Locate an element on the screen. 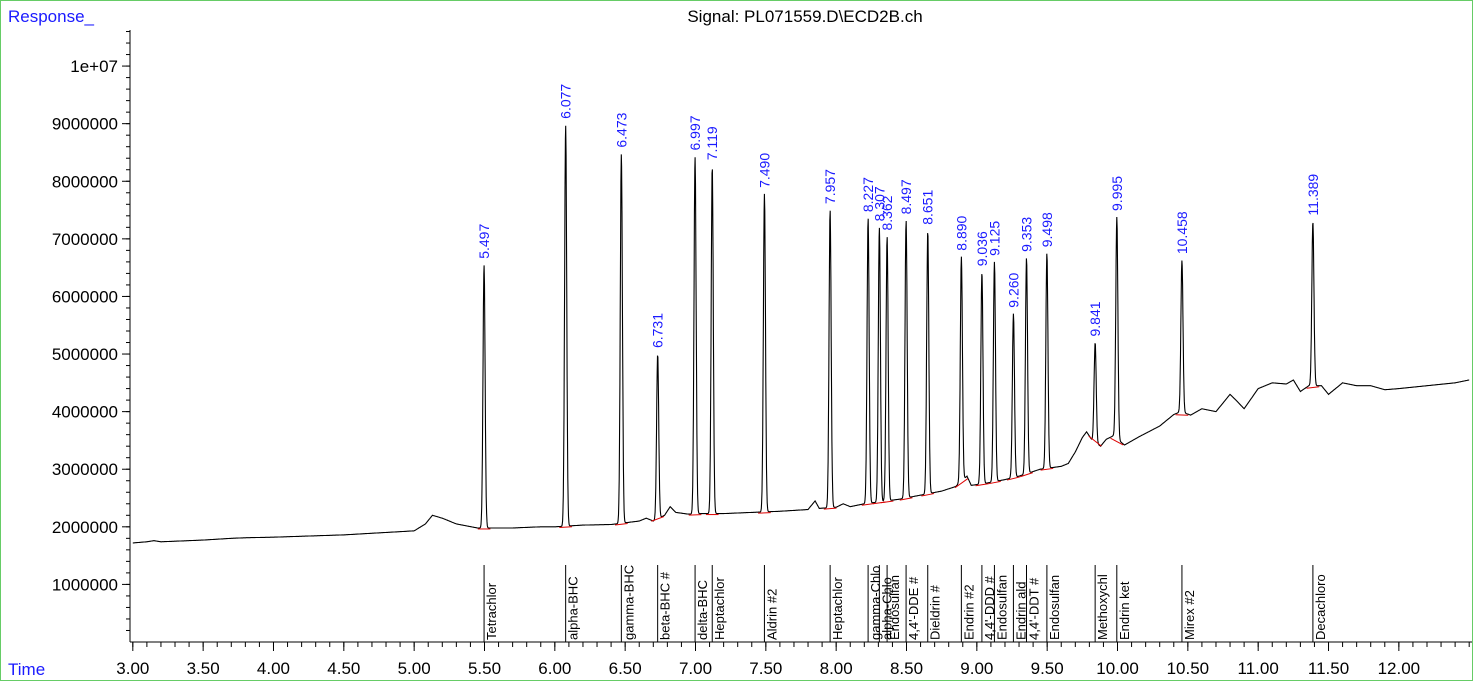 This screenshot has height=681, width=1473. x-tick-label: 8.00 is located at coordinates (836, 668).